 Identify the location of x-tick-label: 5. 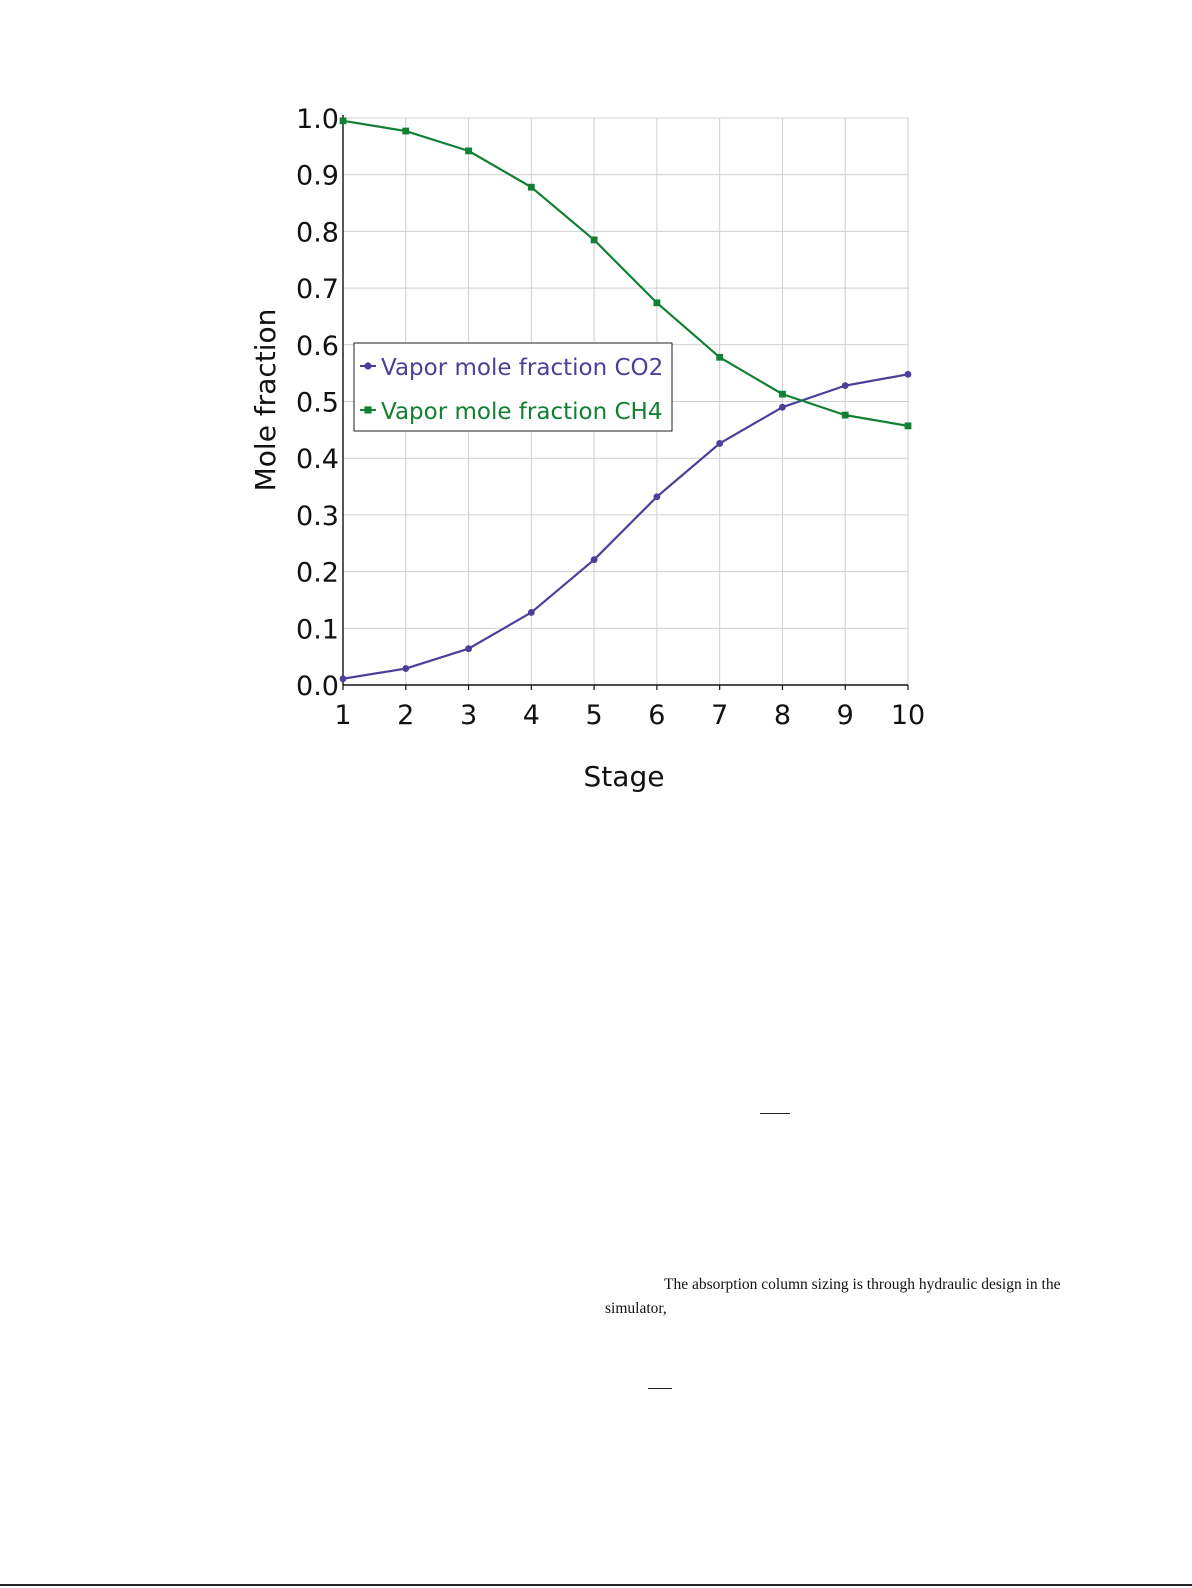
(594, 715).